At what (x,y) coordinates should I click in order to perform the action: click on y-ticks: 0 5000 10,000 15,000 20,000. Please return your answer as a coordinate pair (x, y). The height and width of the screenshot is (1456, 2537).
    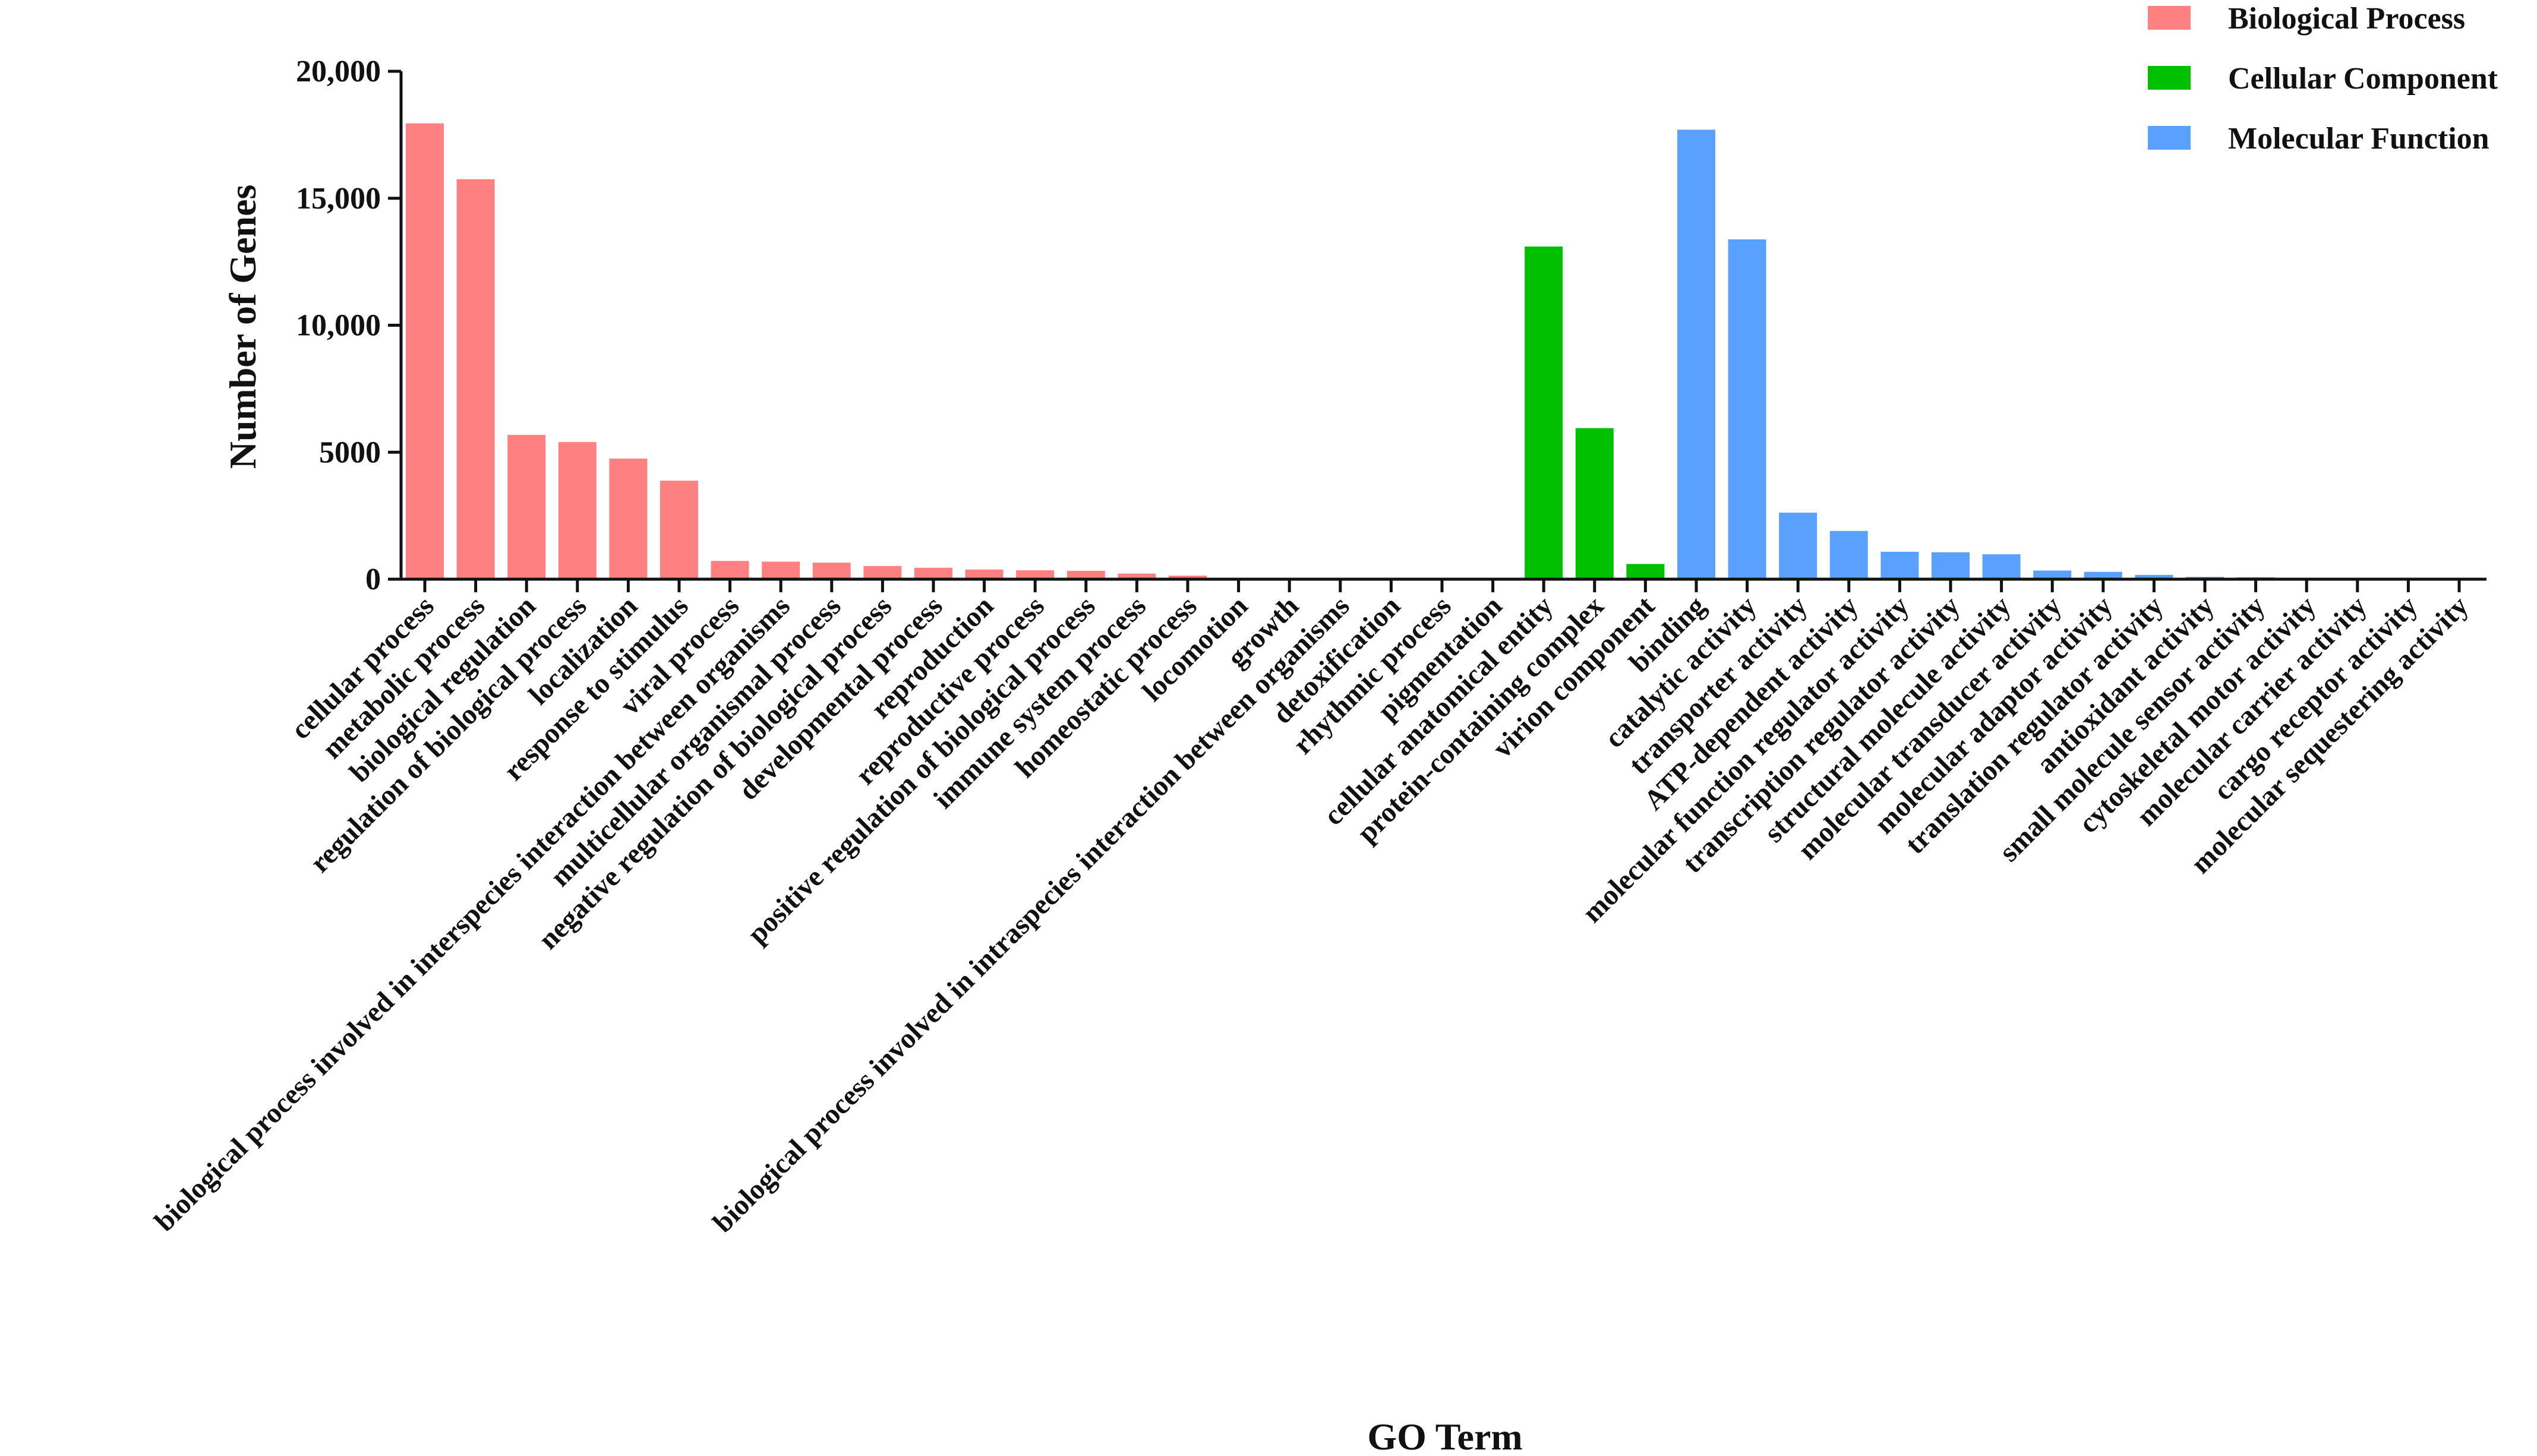
    Looking at the image, I should click on (348, 325).